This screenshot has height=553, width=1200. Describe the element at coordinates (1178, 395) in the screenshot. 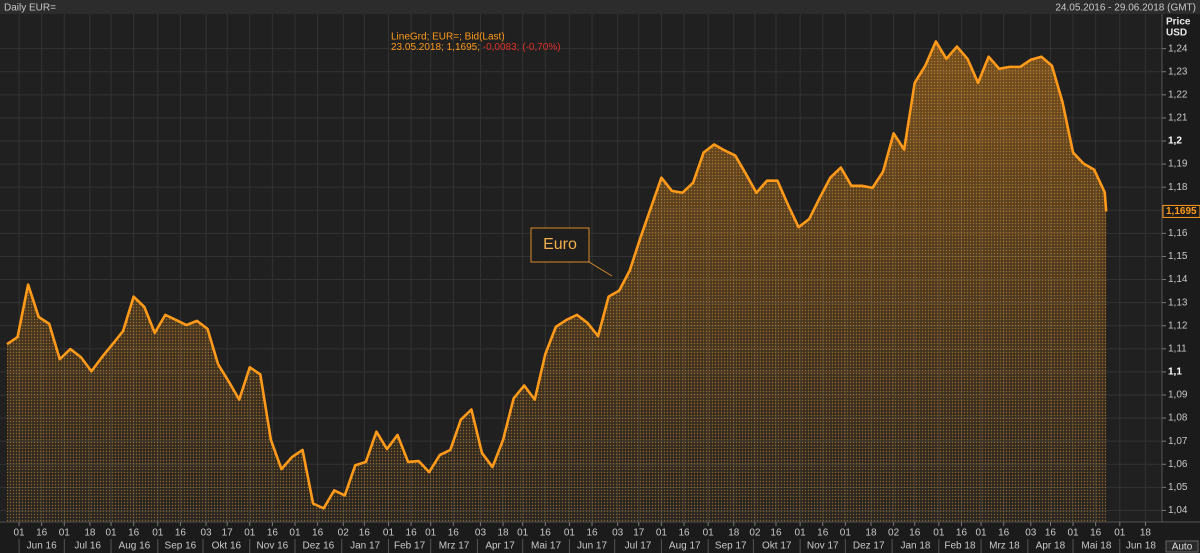

I see `y-tick-label: 1,09` at that location.